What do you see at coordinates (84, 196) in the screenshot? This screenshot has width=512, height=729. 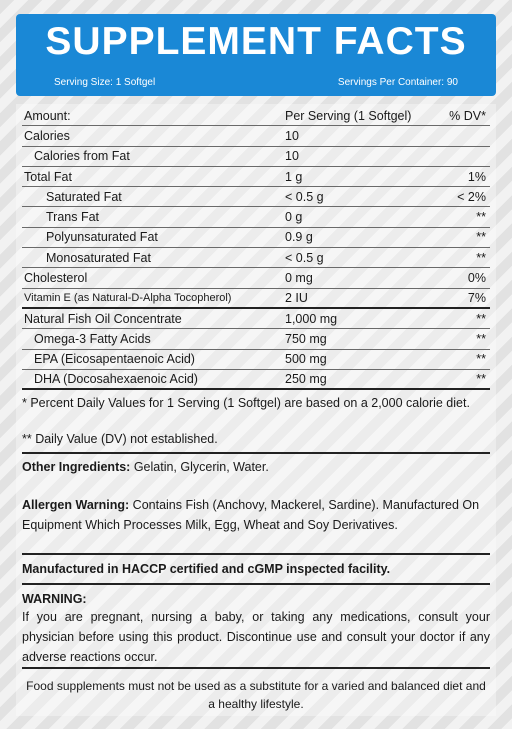 I see `nutrient-name: Saturated Fat` at bounding box center [84, 196].